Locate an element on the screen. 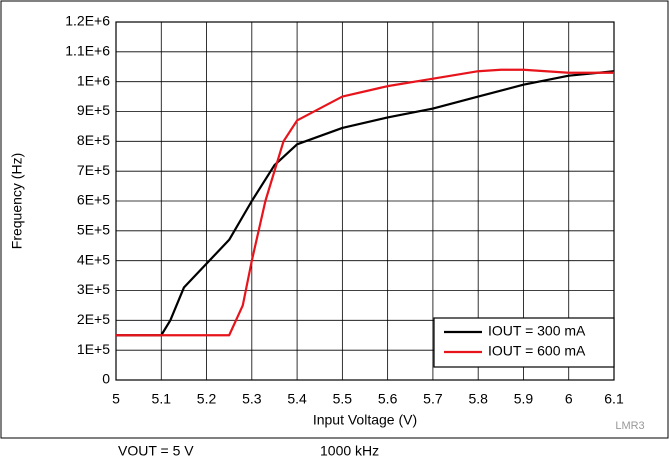 The height and width of the screenshot is (458, 669). x-tick-label: 5.8 is located at coordinates (478, 399).